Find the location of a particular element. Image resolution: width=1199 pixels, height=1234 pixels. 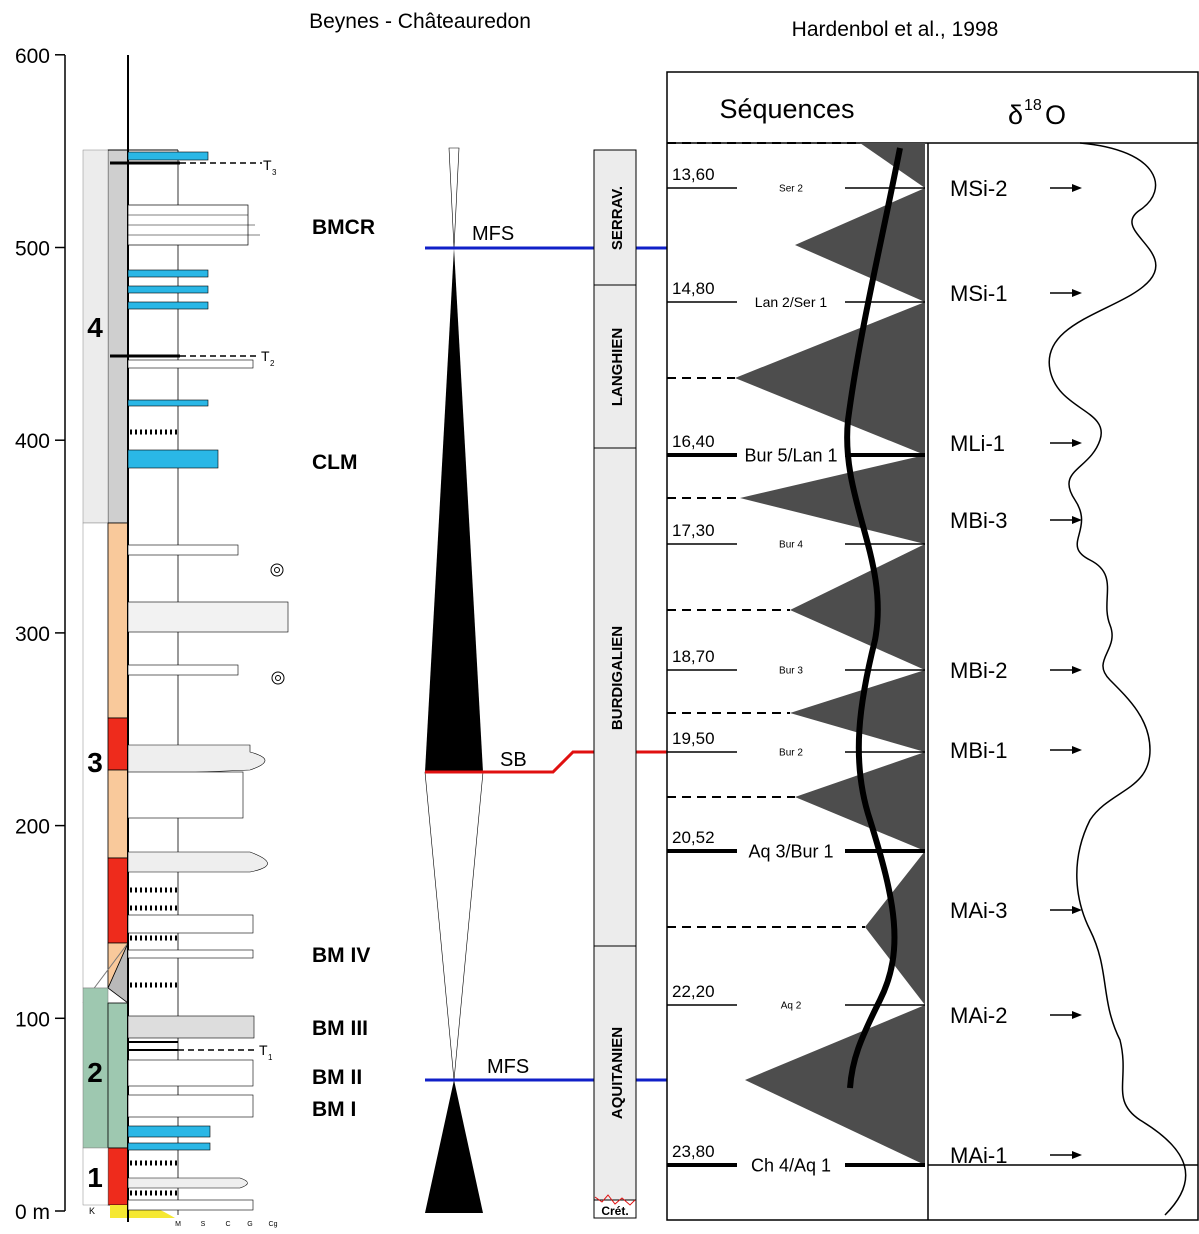

dashed-lines is located at coordinates (766, 535).